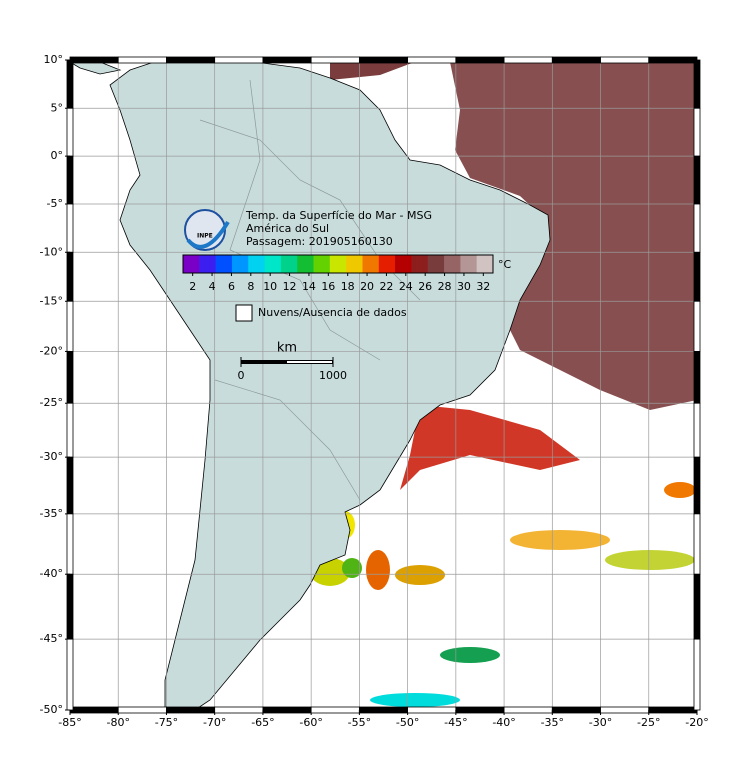 This screenshot has height=781, width=741. Describe the element at coordinates (455, 722) in the screenshot. I see `x-tick-label: -45°` at that location.